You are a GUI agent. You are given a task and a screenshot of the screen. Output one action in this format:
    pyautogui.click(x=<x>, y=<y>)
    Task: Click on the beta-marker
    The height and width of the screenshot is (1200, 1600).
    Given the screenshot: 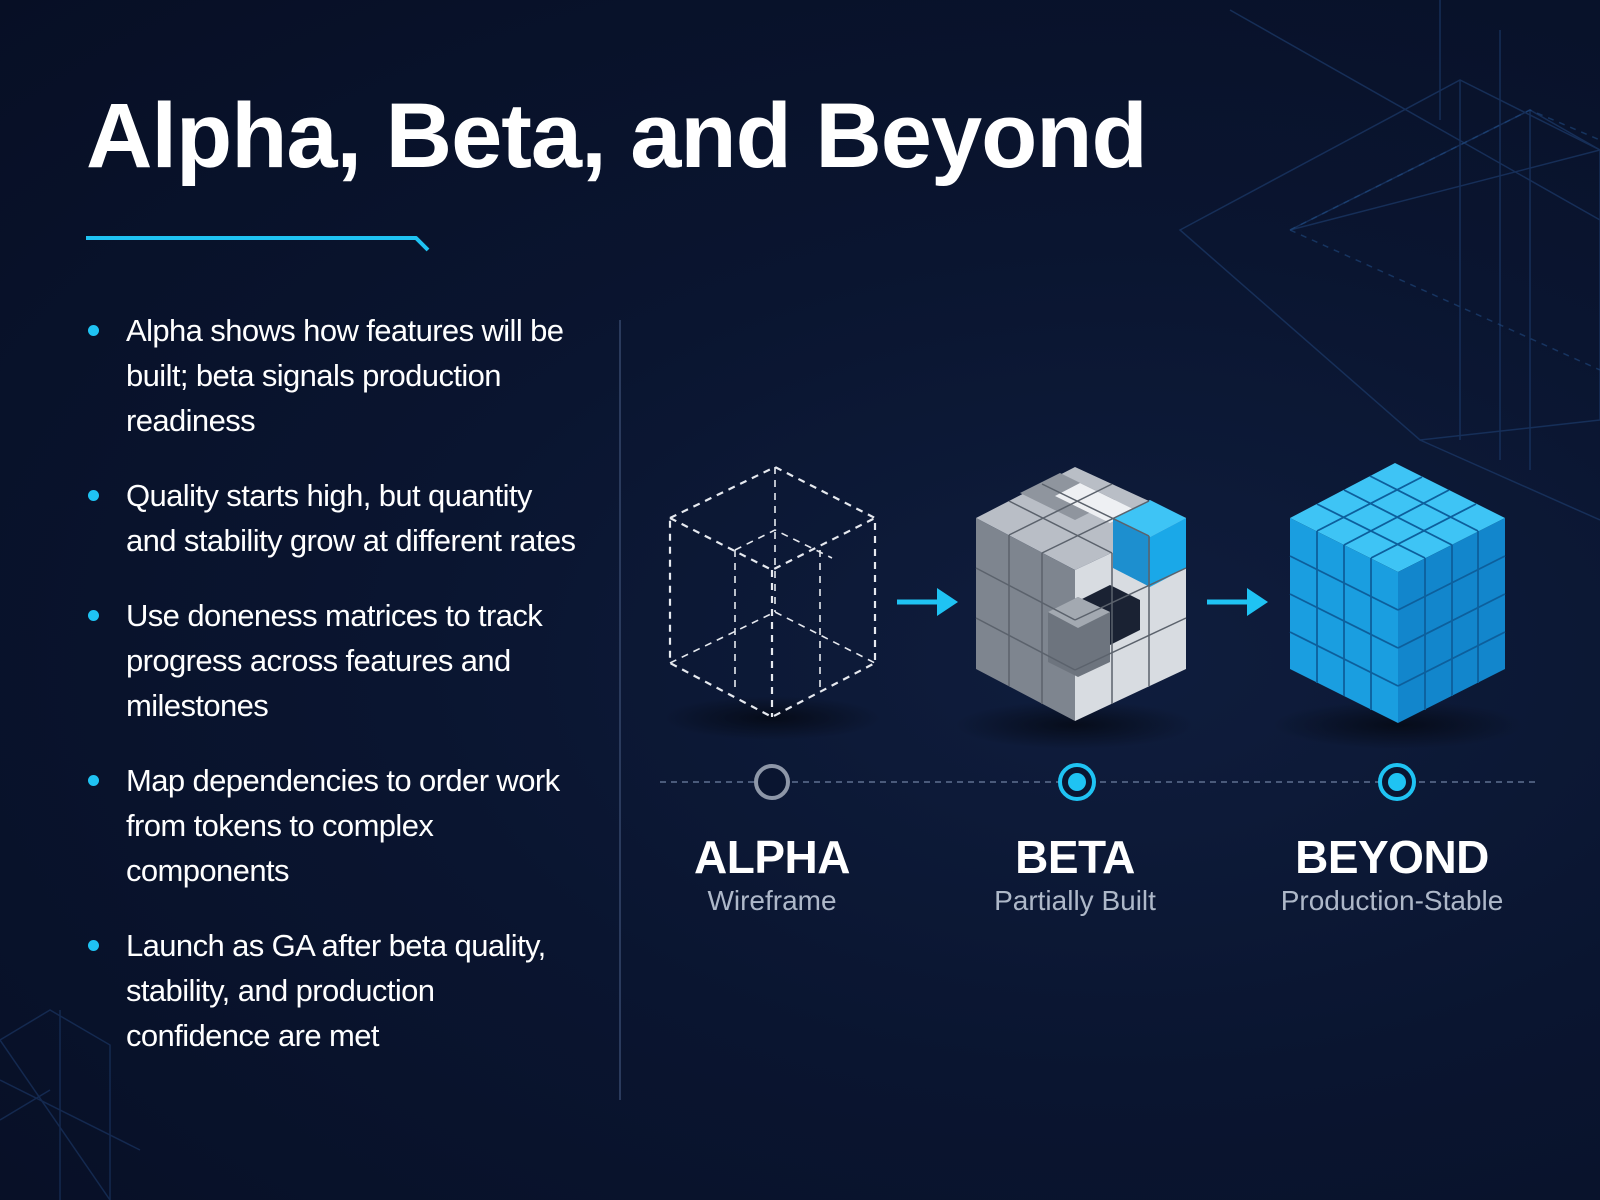 What is the action you would take?
    pyautogui.click(x=1077, y=782)
    